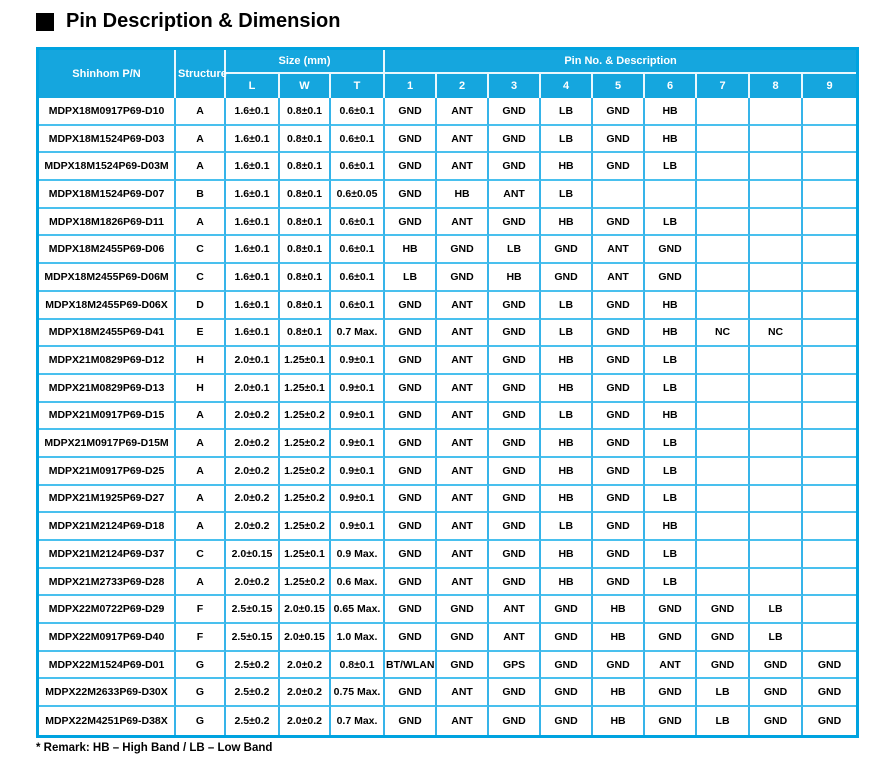 This screenshot has height=777, width=890. Describe the element at coordinates (358, 195) in the screenshot. I see `size-t-cell: 0.6±0.05` at that location.